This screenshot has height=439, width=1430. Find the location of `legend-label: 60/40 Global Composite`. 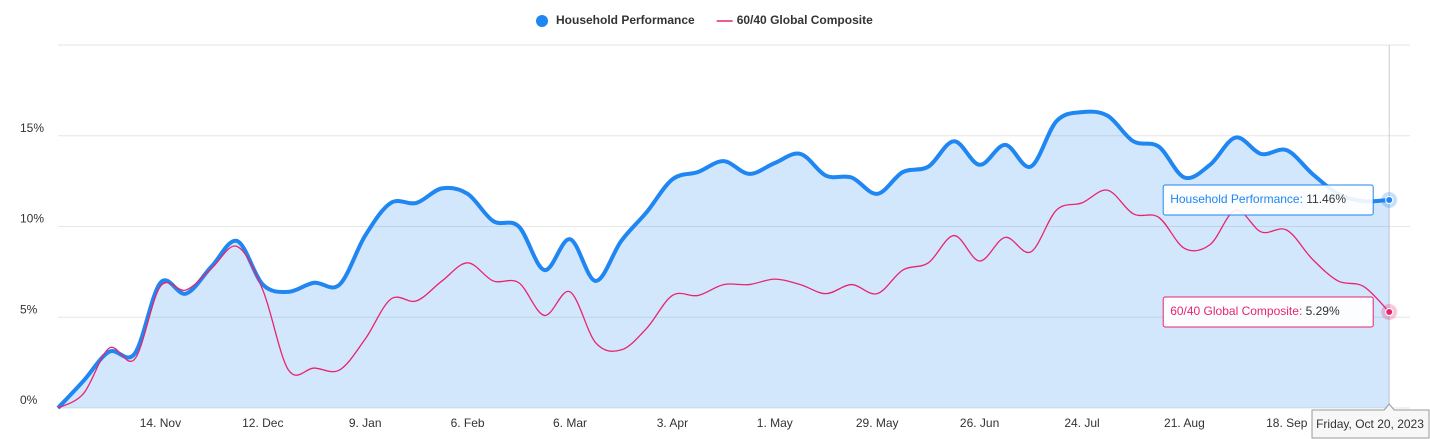

legend-label: 60/40 Global Composite is located at coordinates (805, 20).